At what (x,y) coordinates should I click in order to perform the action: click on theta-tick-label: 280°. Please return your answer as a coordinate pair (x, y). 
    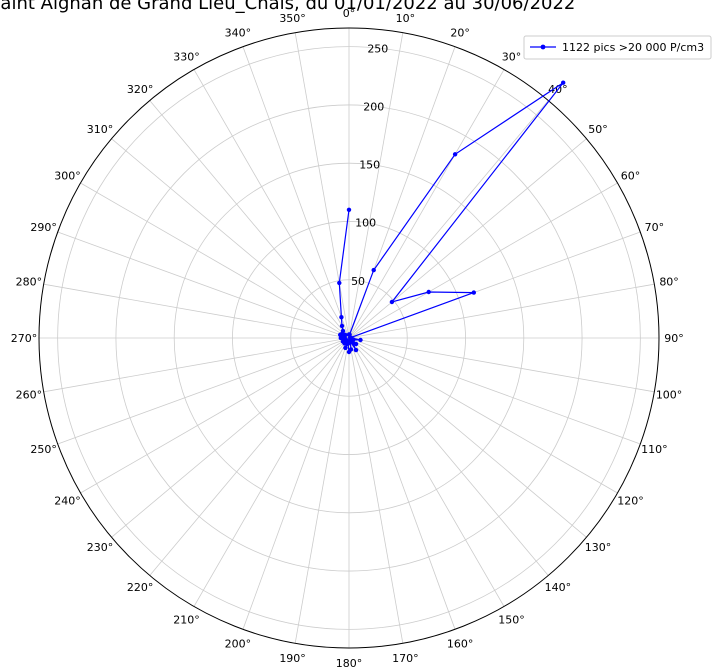
    Looking at the image, I should click on (29, 282).